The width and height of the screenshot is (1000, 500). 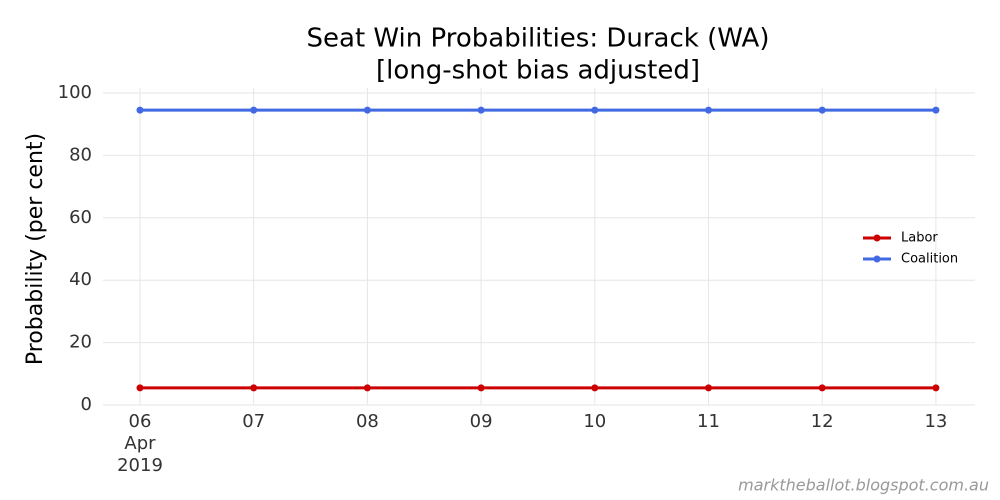 I want to click on source-note: marktheballot.blogspot.com.au, so click(x=863, y=485).